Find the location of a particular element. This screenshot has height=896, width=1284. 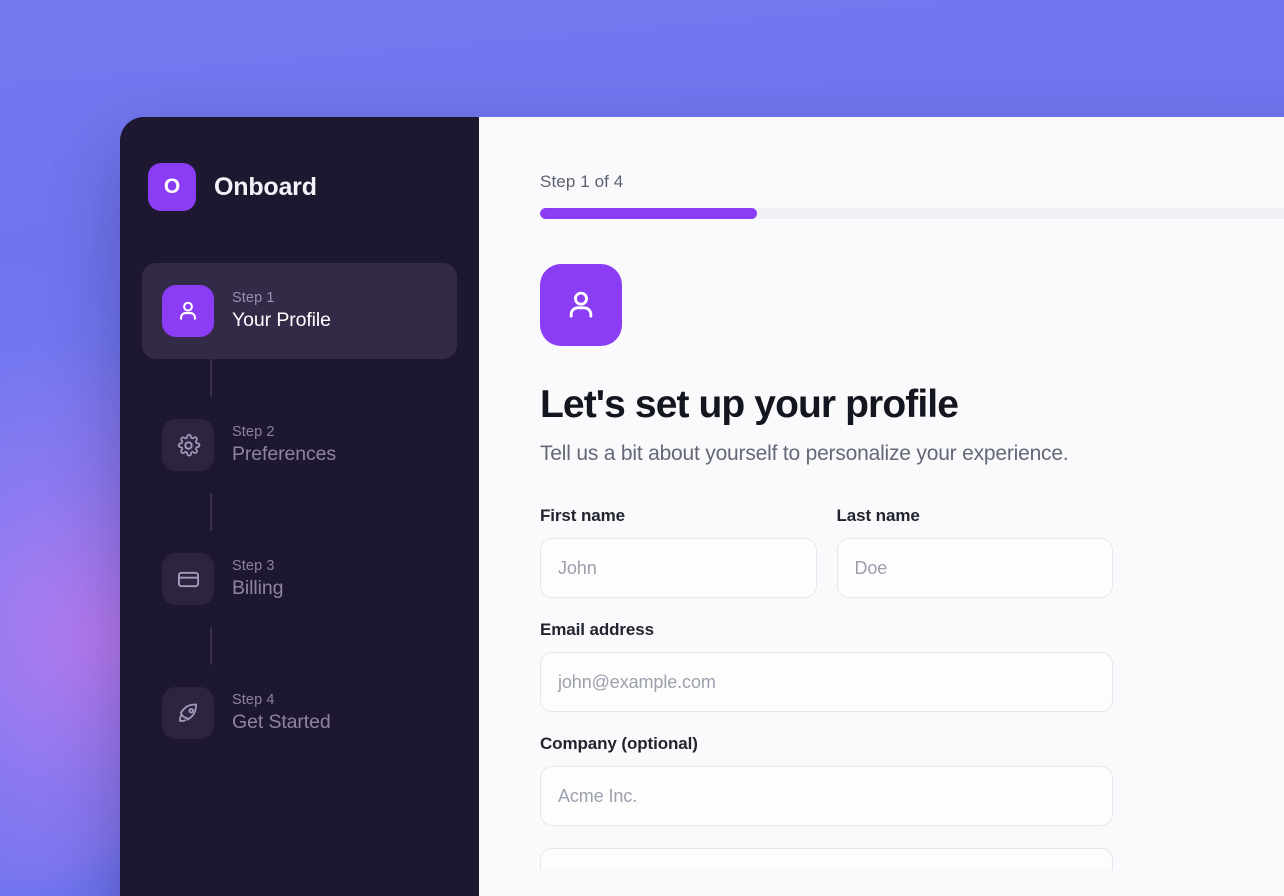

clipped-control is located at coordinates (826, 859).